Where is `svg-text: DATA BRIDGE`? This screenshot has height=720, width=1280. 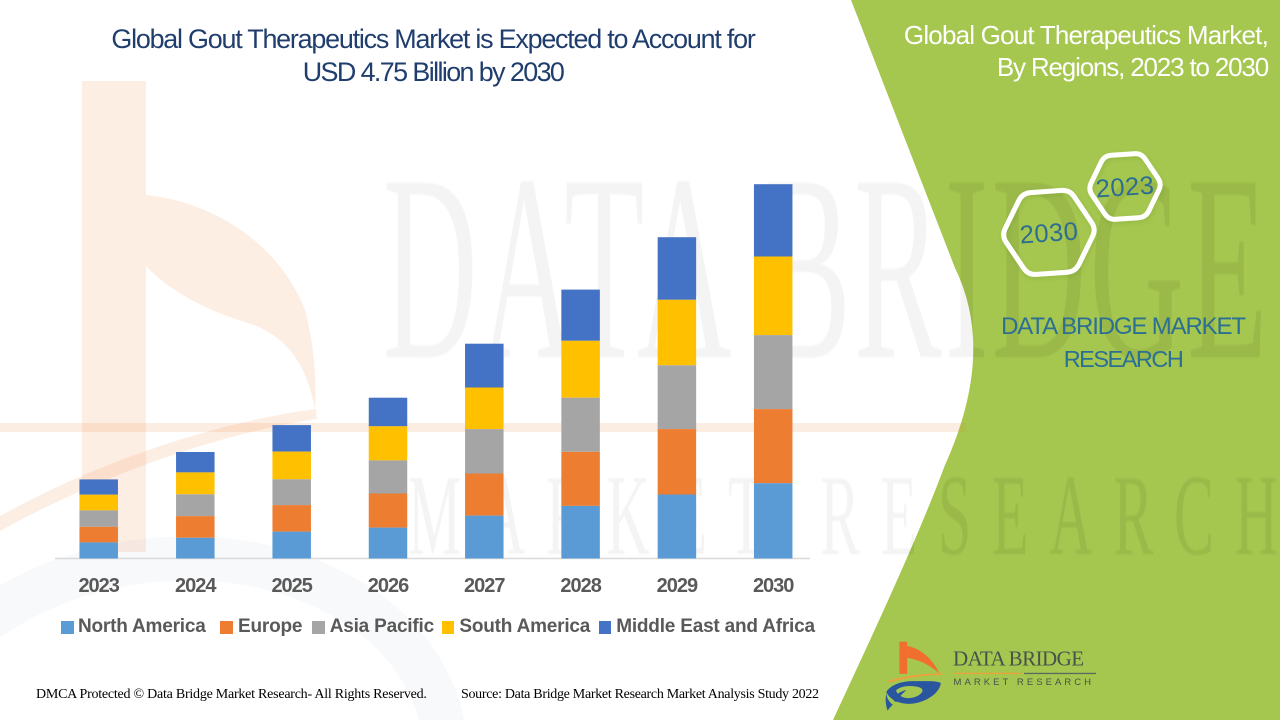 svg-text: DATA BRIDGE is located at coordinates (1018, 658).